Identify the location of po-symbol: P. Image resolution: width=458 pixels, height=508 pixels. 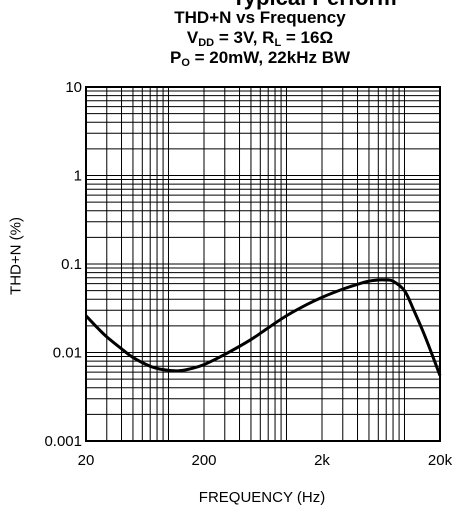
(175, 57).